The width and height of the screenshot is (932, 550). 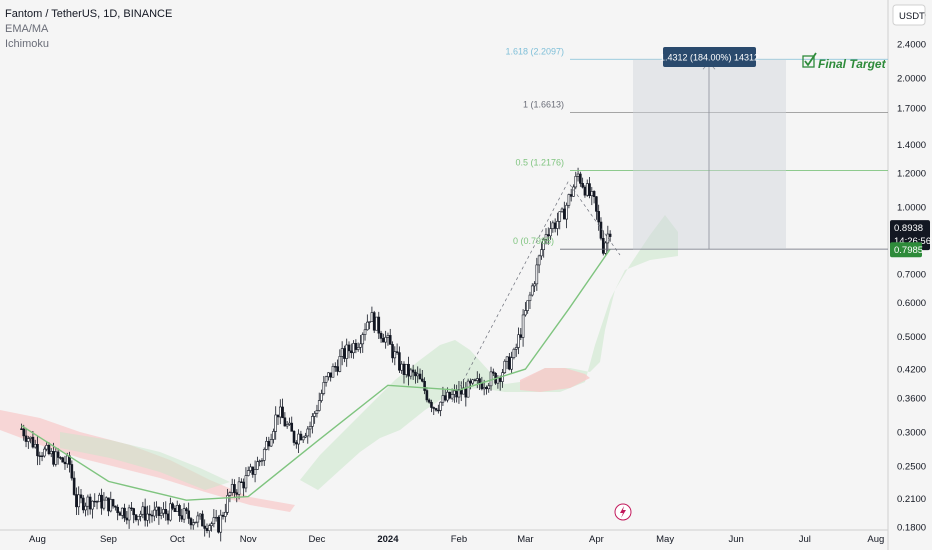 I want to click on price-tick-label: 1.7000, so click(x=911, y=109).